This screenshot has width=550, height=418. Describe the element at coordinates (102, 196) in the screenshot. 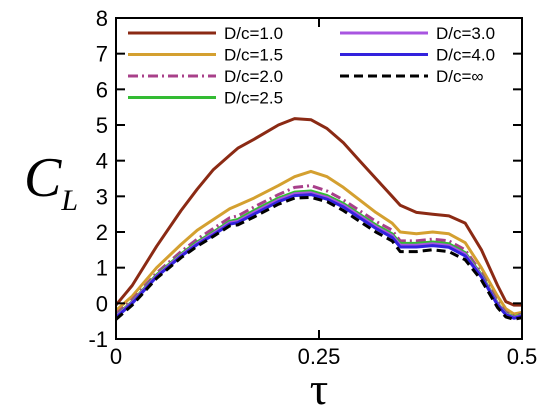

I see `y-tick-label: 3` at that location.